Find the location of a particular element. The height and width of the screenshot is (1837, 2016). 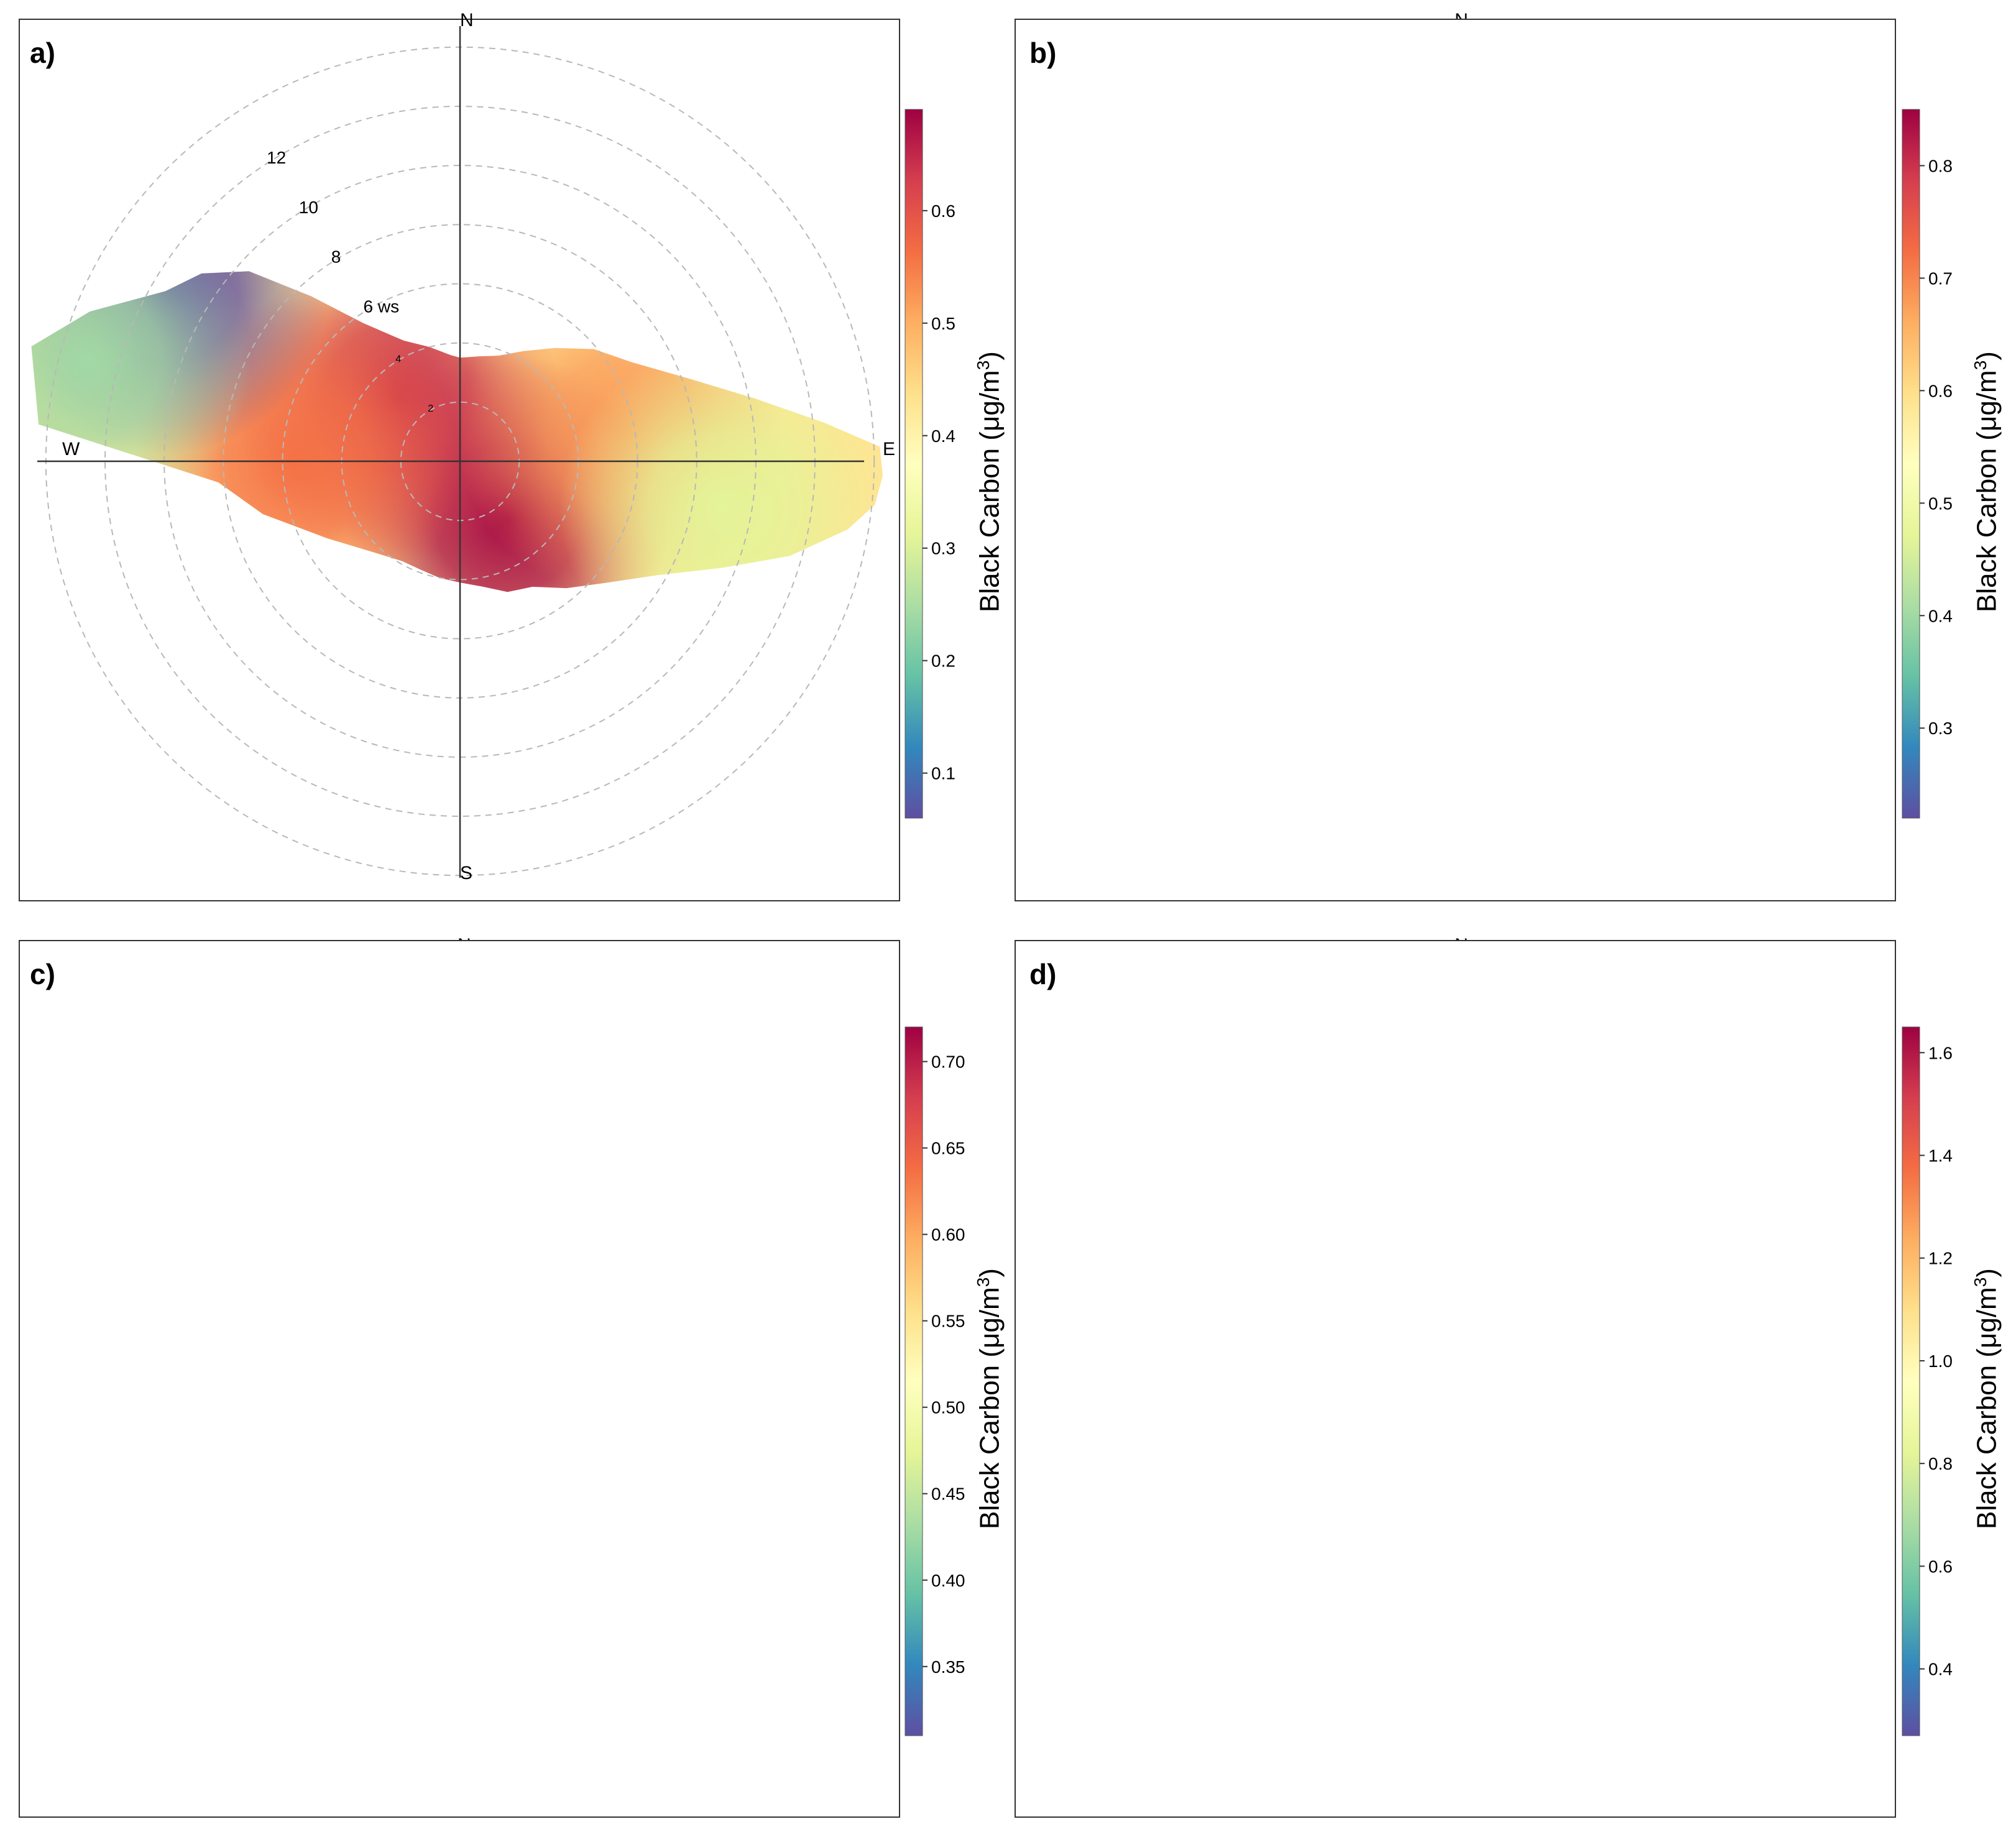

colorbar-tick-label: 0.65 is located at coordinates (948, 1148).